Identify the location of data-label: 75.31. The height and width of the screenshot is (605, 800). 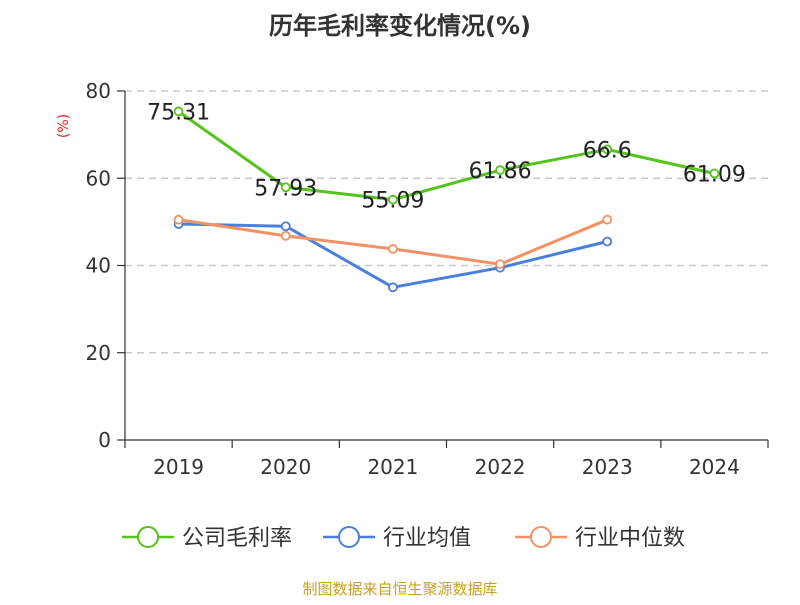
(178, 112).